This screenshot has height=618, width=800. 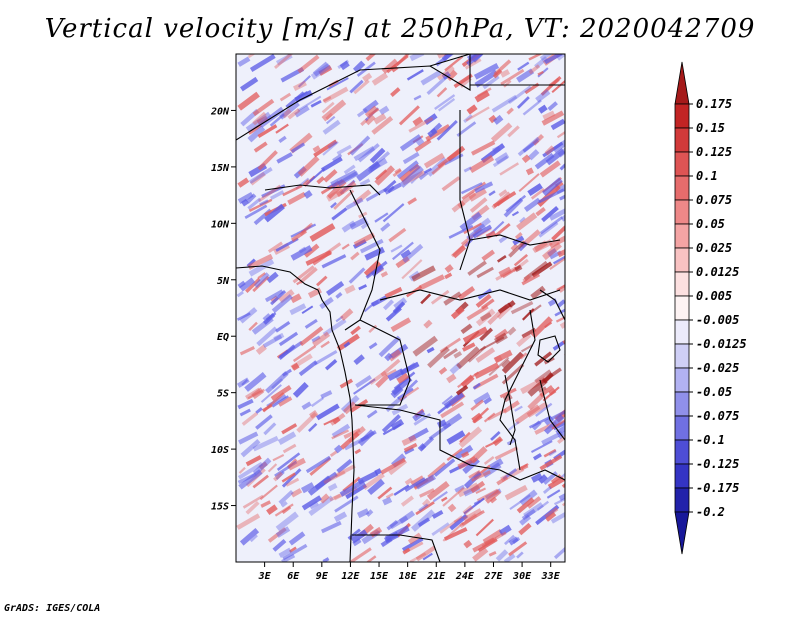 I want to click on lake-victoria, so click(x=549, y=349).